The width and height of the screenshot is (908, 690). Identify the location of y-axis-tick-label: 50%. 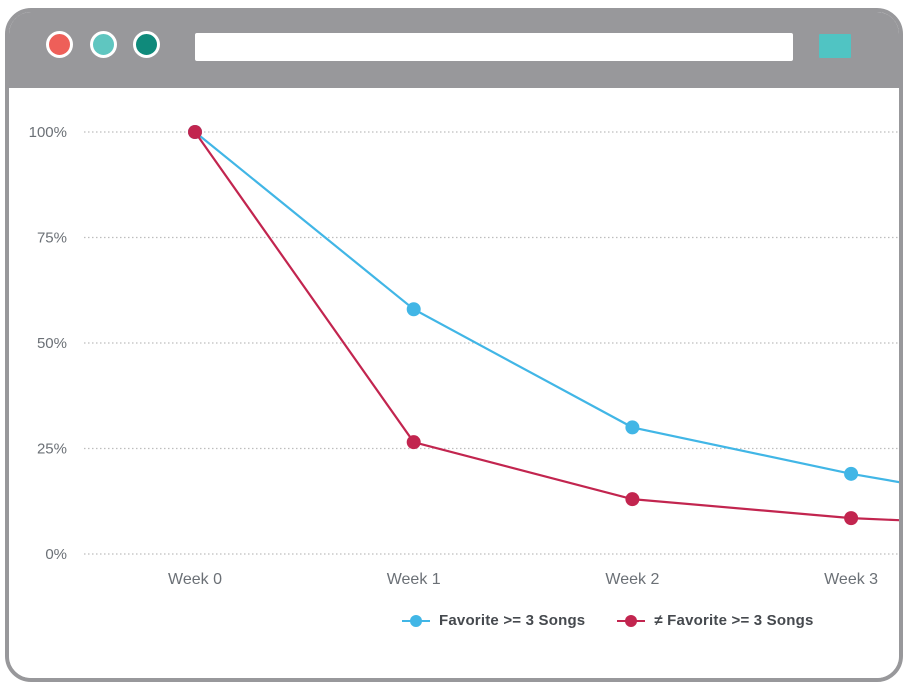
(52, 343).